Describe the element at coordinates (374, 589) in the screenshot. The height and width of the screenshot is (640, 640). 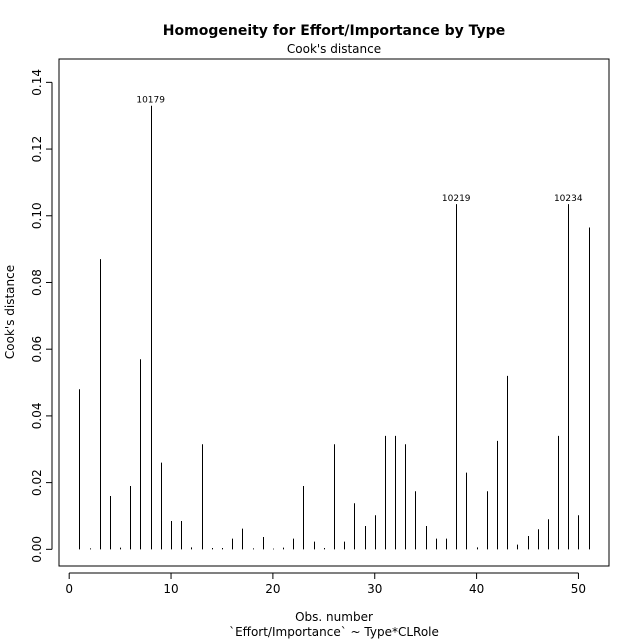
I see `x-tick-label: 30` at that location.